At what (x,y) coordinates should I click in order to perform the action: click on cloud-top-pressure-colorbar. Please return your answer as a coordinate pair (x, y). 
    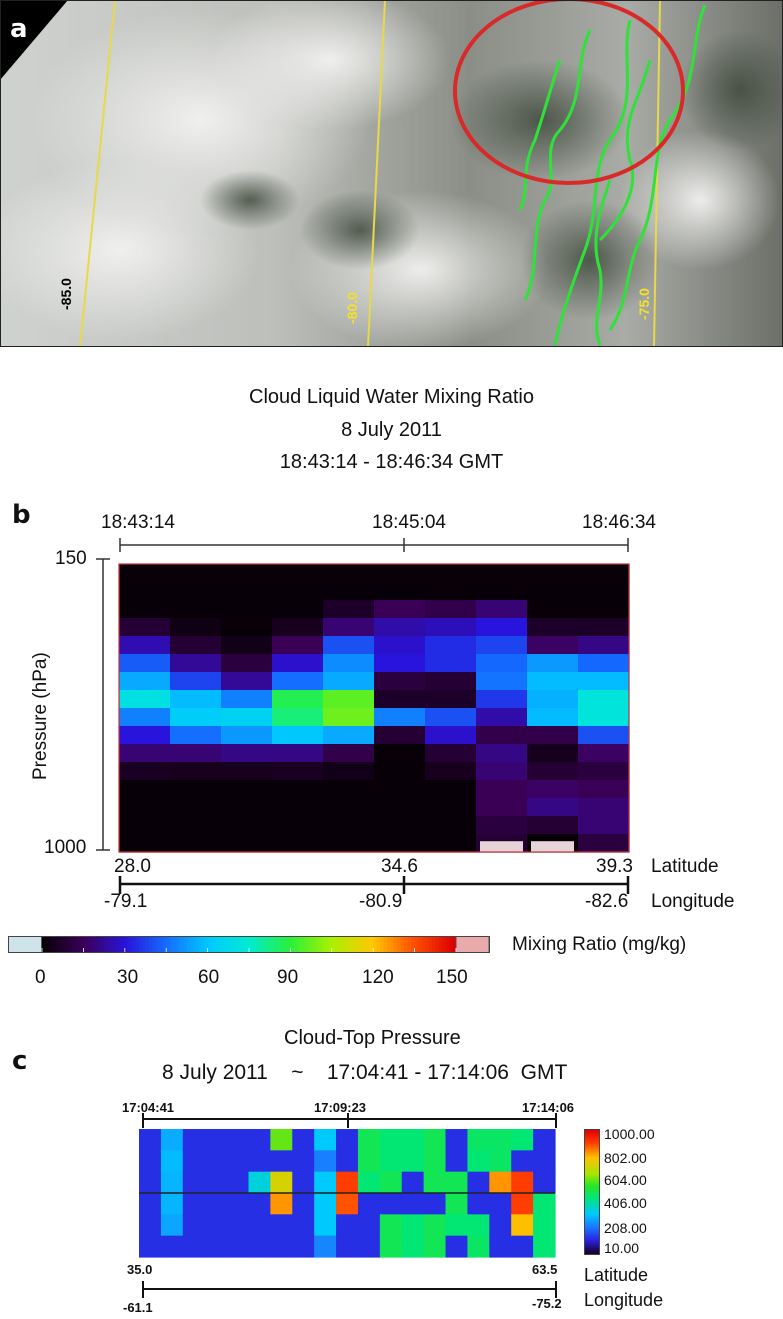
    Looking at the image, I should click on (592, 1192).